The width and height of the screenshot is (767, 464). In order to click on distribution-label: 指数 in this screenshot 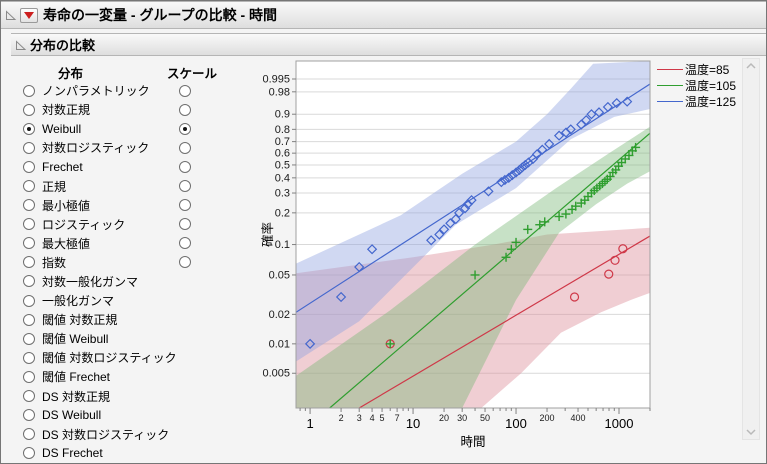, I will do `click(54, 262)`.